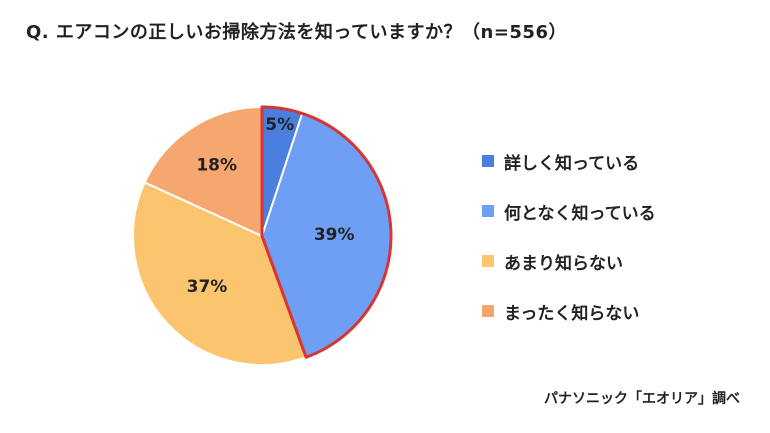 This screenshot has height=433, width=770. Describe the element at coordinates (207, 287) in the screenshot. I see `slice-label-not-much: 37%` at that location.